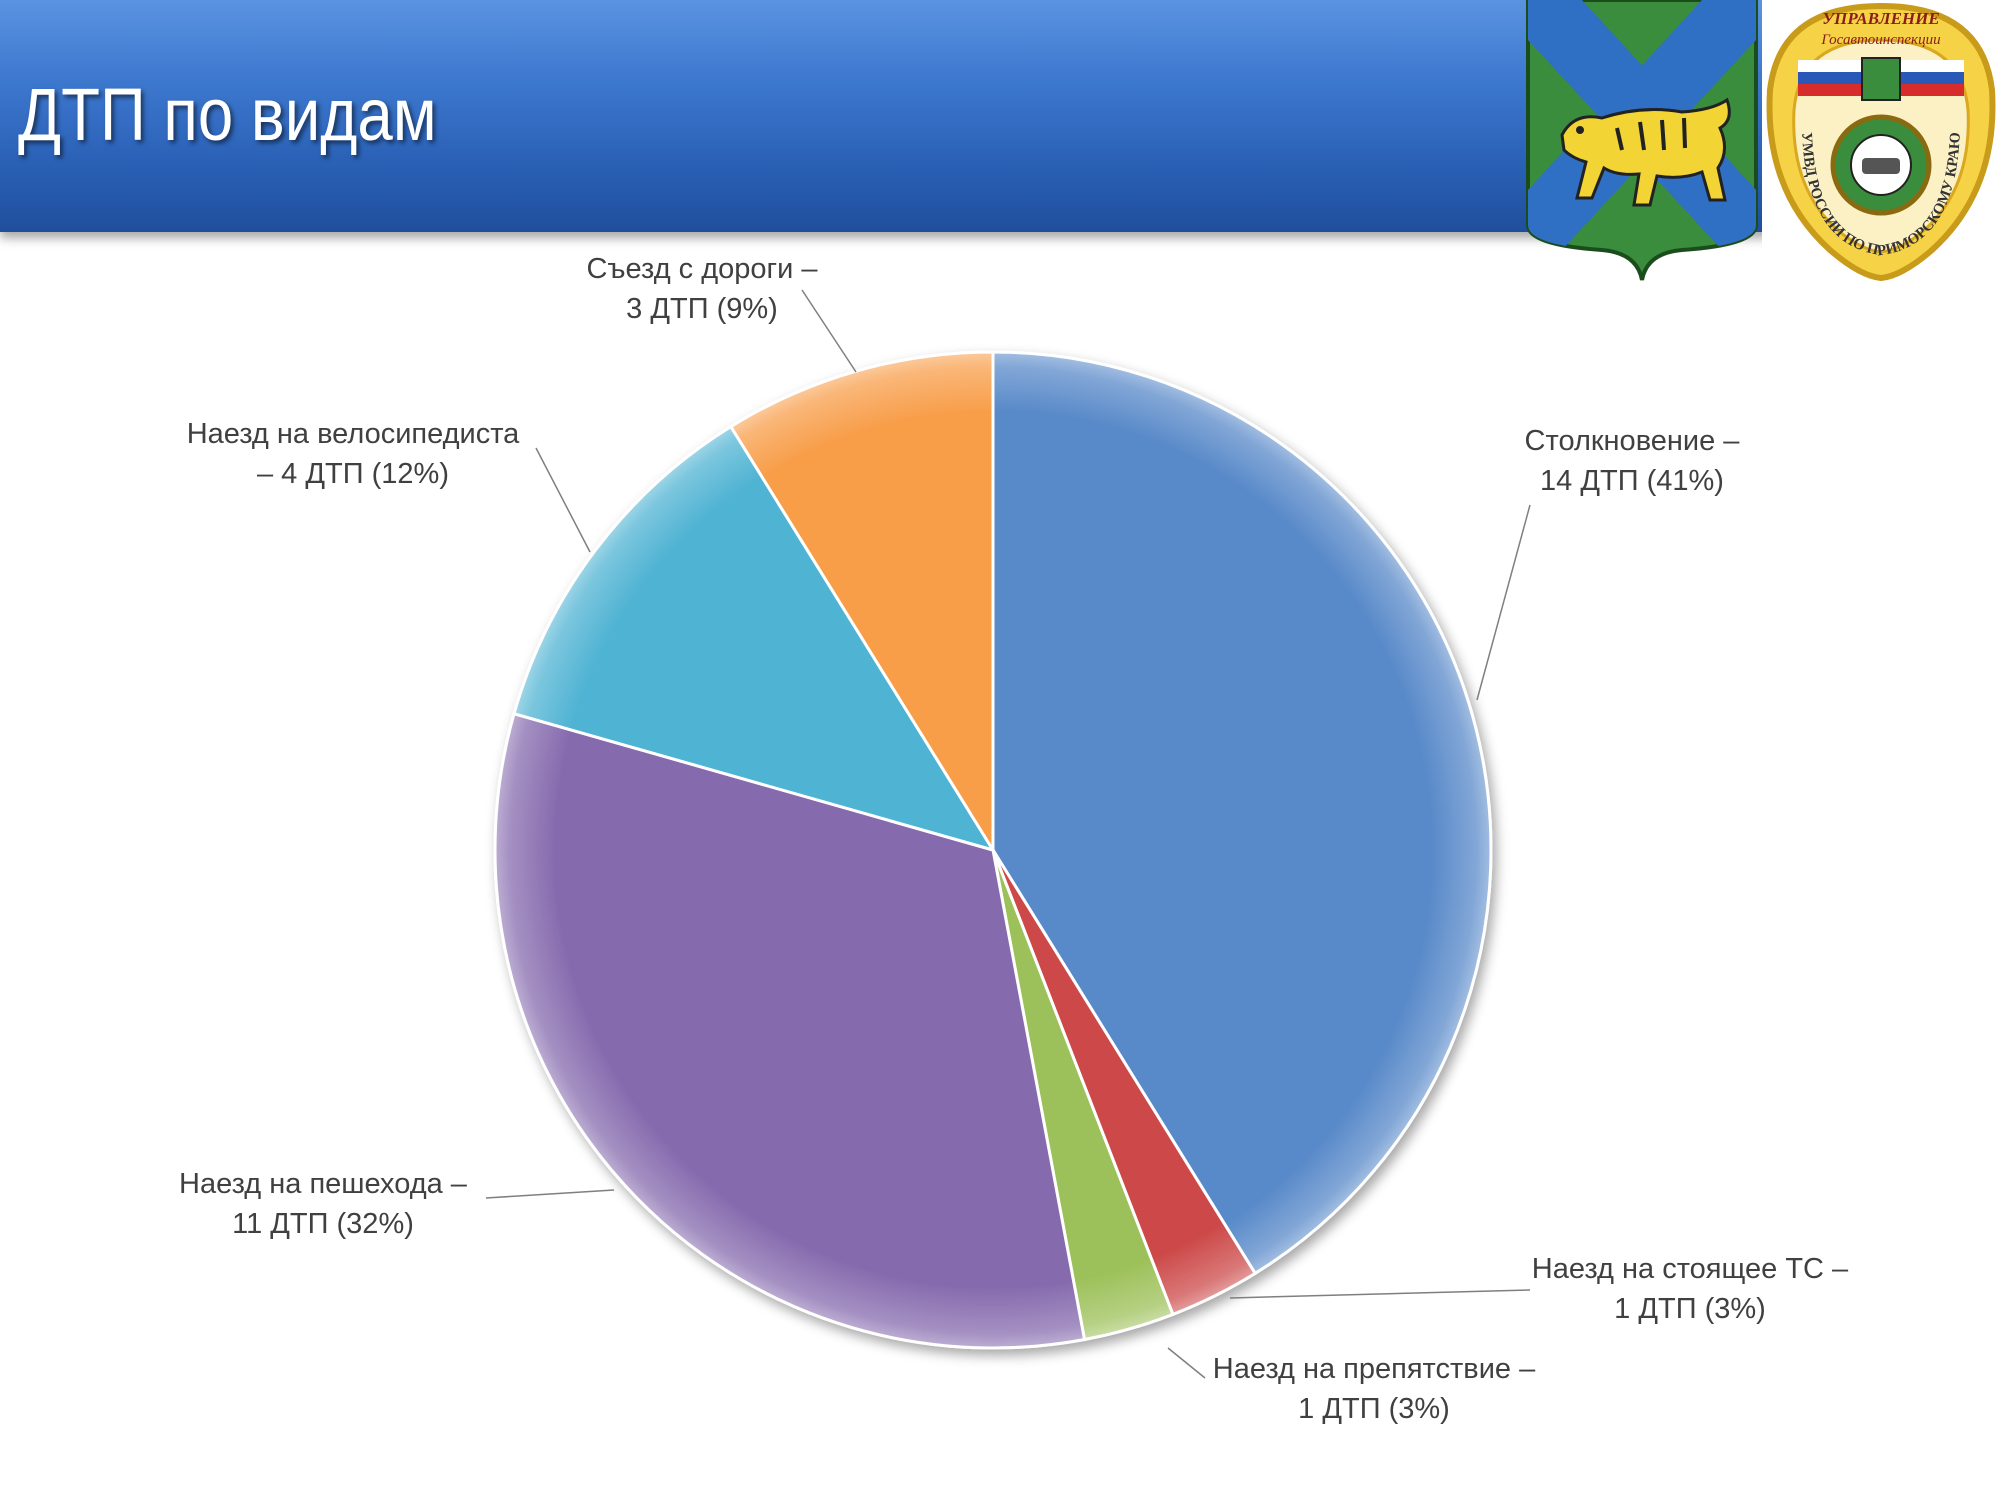 This screenshot has height=1500, width=2000. Describe the element at coordinates (227, 114) in the screenshot. I see `page-title: ДТП по видам` at that location.